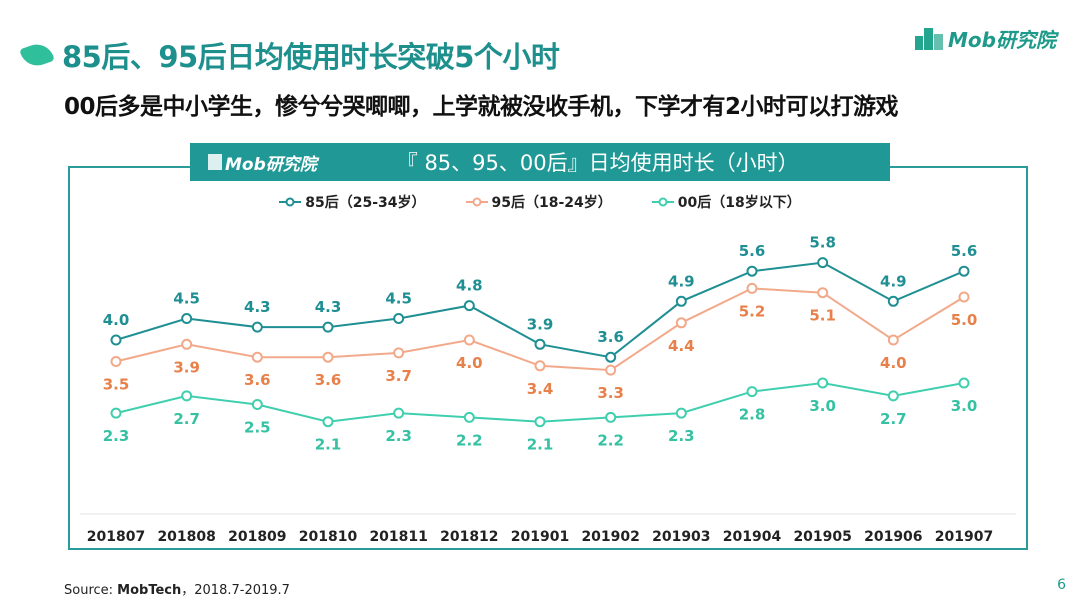 This screenshot has height=607, width=1080. What do you see at coordinates (365, 203) in the screenshot?
I see `legend-label: 85后（25-34岁）` at bounding box center [365, 203].